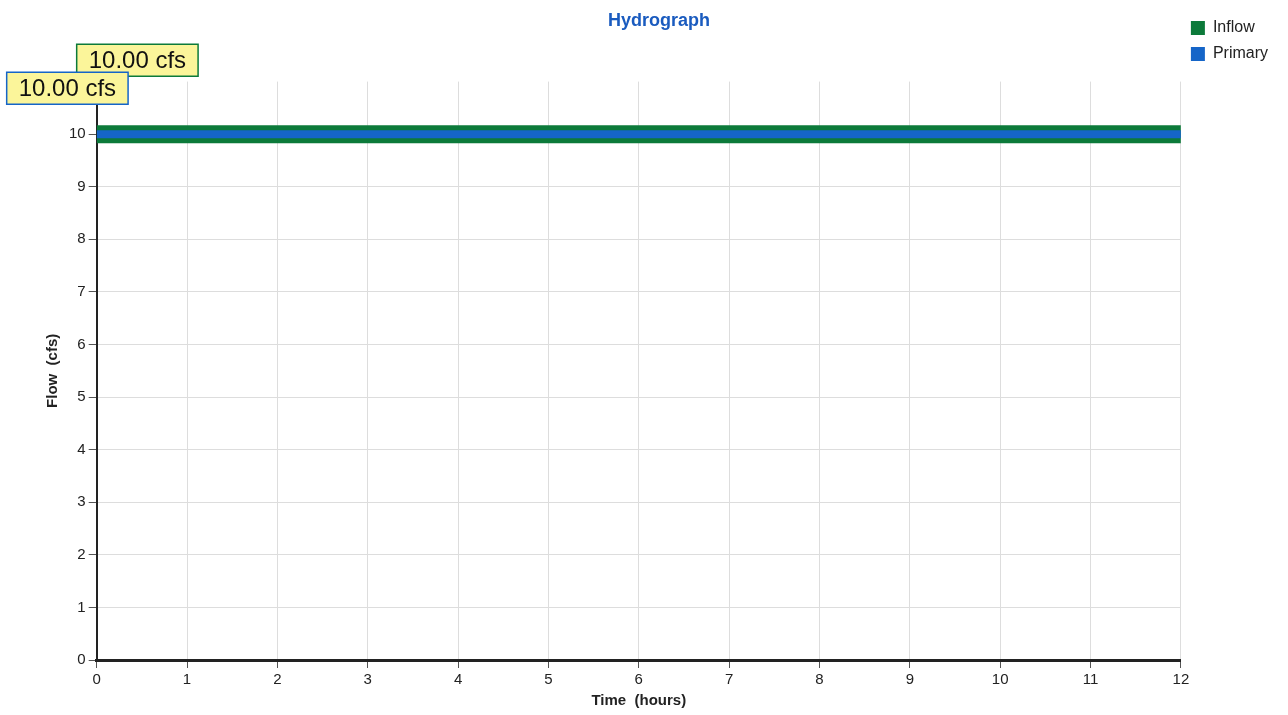 Image resolution: width=1288 pixels, height=715 pixels. Describe the element at coordinates (77, 133) in the screenshot. I see `y-tick-label: 10` at that location.